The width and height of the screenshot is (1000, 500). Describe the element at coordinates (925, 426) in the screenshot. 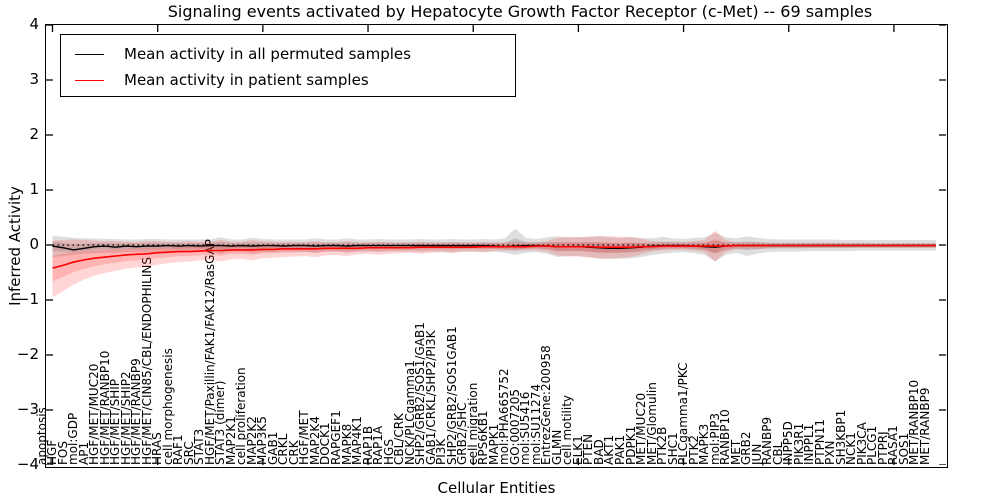

I see `x-tick-label: MET/RANBP9` at that location.